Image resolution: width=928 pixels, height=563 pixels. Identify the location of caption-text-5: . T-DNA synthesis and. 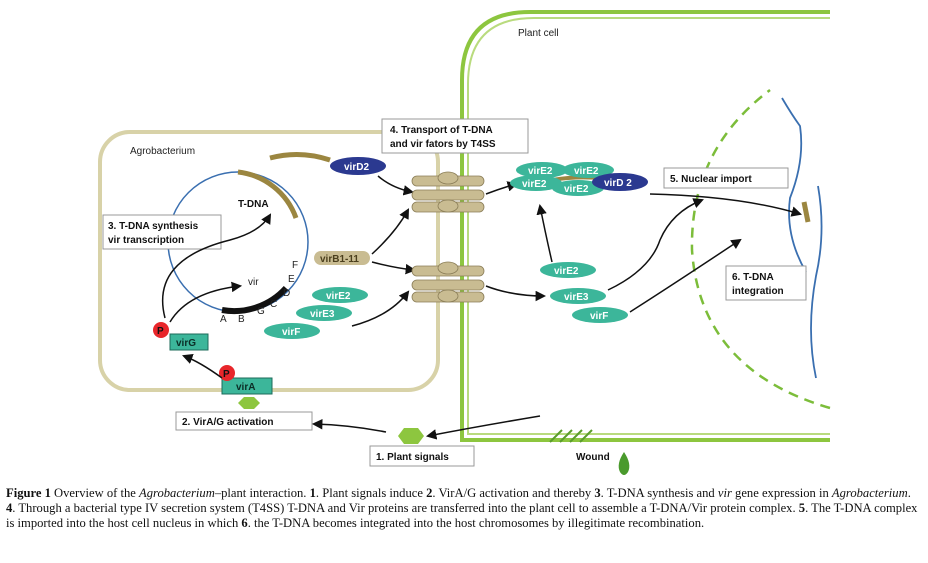
(659, 493).